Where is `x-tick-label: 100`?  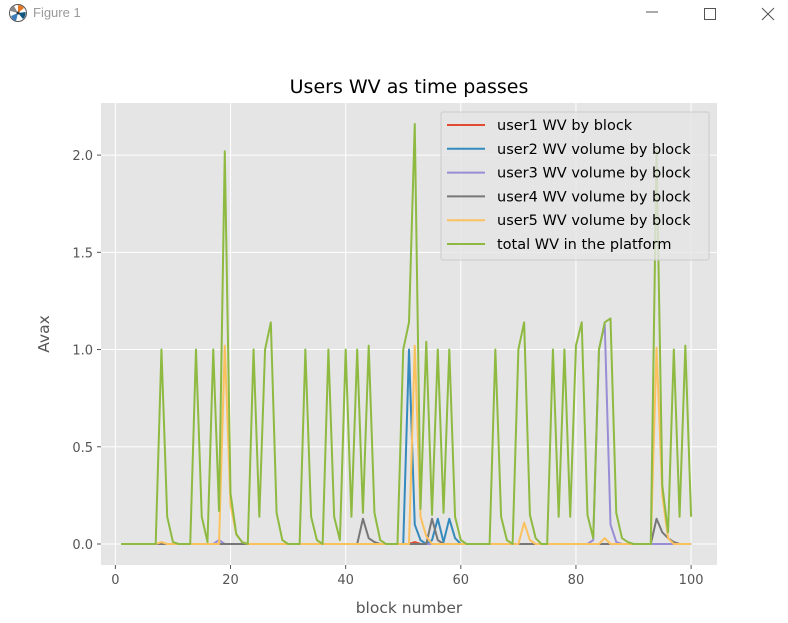 x-tick-label: 100 is located at coordinates (691, 580).